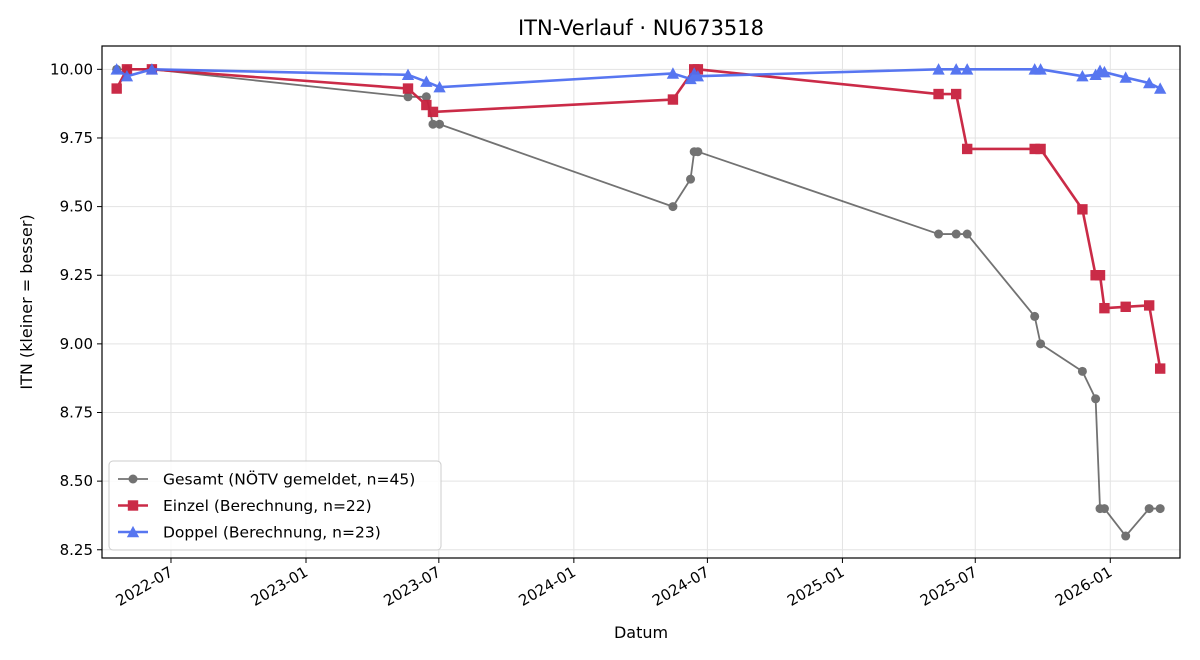 The height and width of the screenshot is (660, 1200). Describe the element at coordinates (76, 275) in the screenshot. I see `y-tick-label: 9.25` at that location.